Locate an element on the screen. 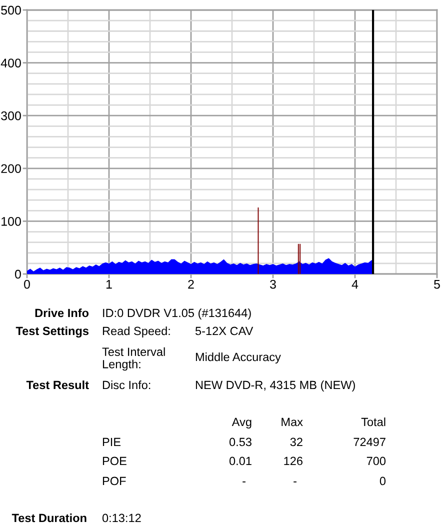 This screenshot has height=528, width=444. text: Test Duration is located at coordinates (49, 517).